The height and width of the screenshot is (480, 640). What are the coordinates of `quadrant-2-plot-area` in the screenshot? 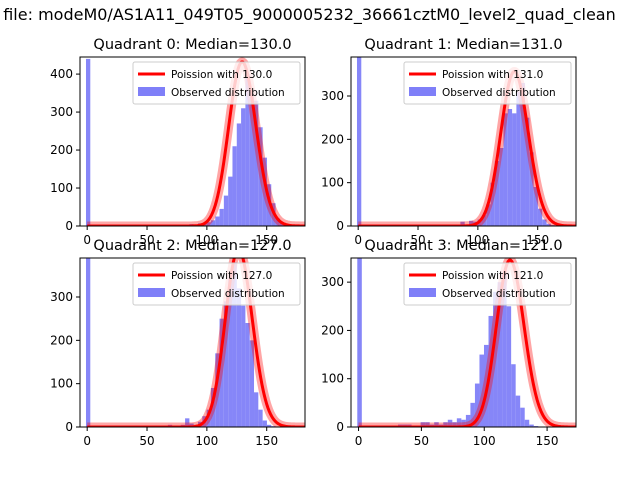 It's located at (194, 342).